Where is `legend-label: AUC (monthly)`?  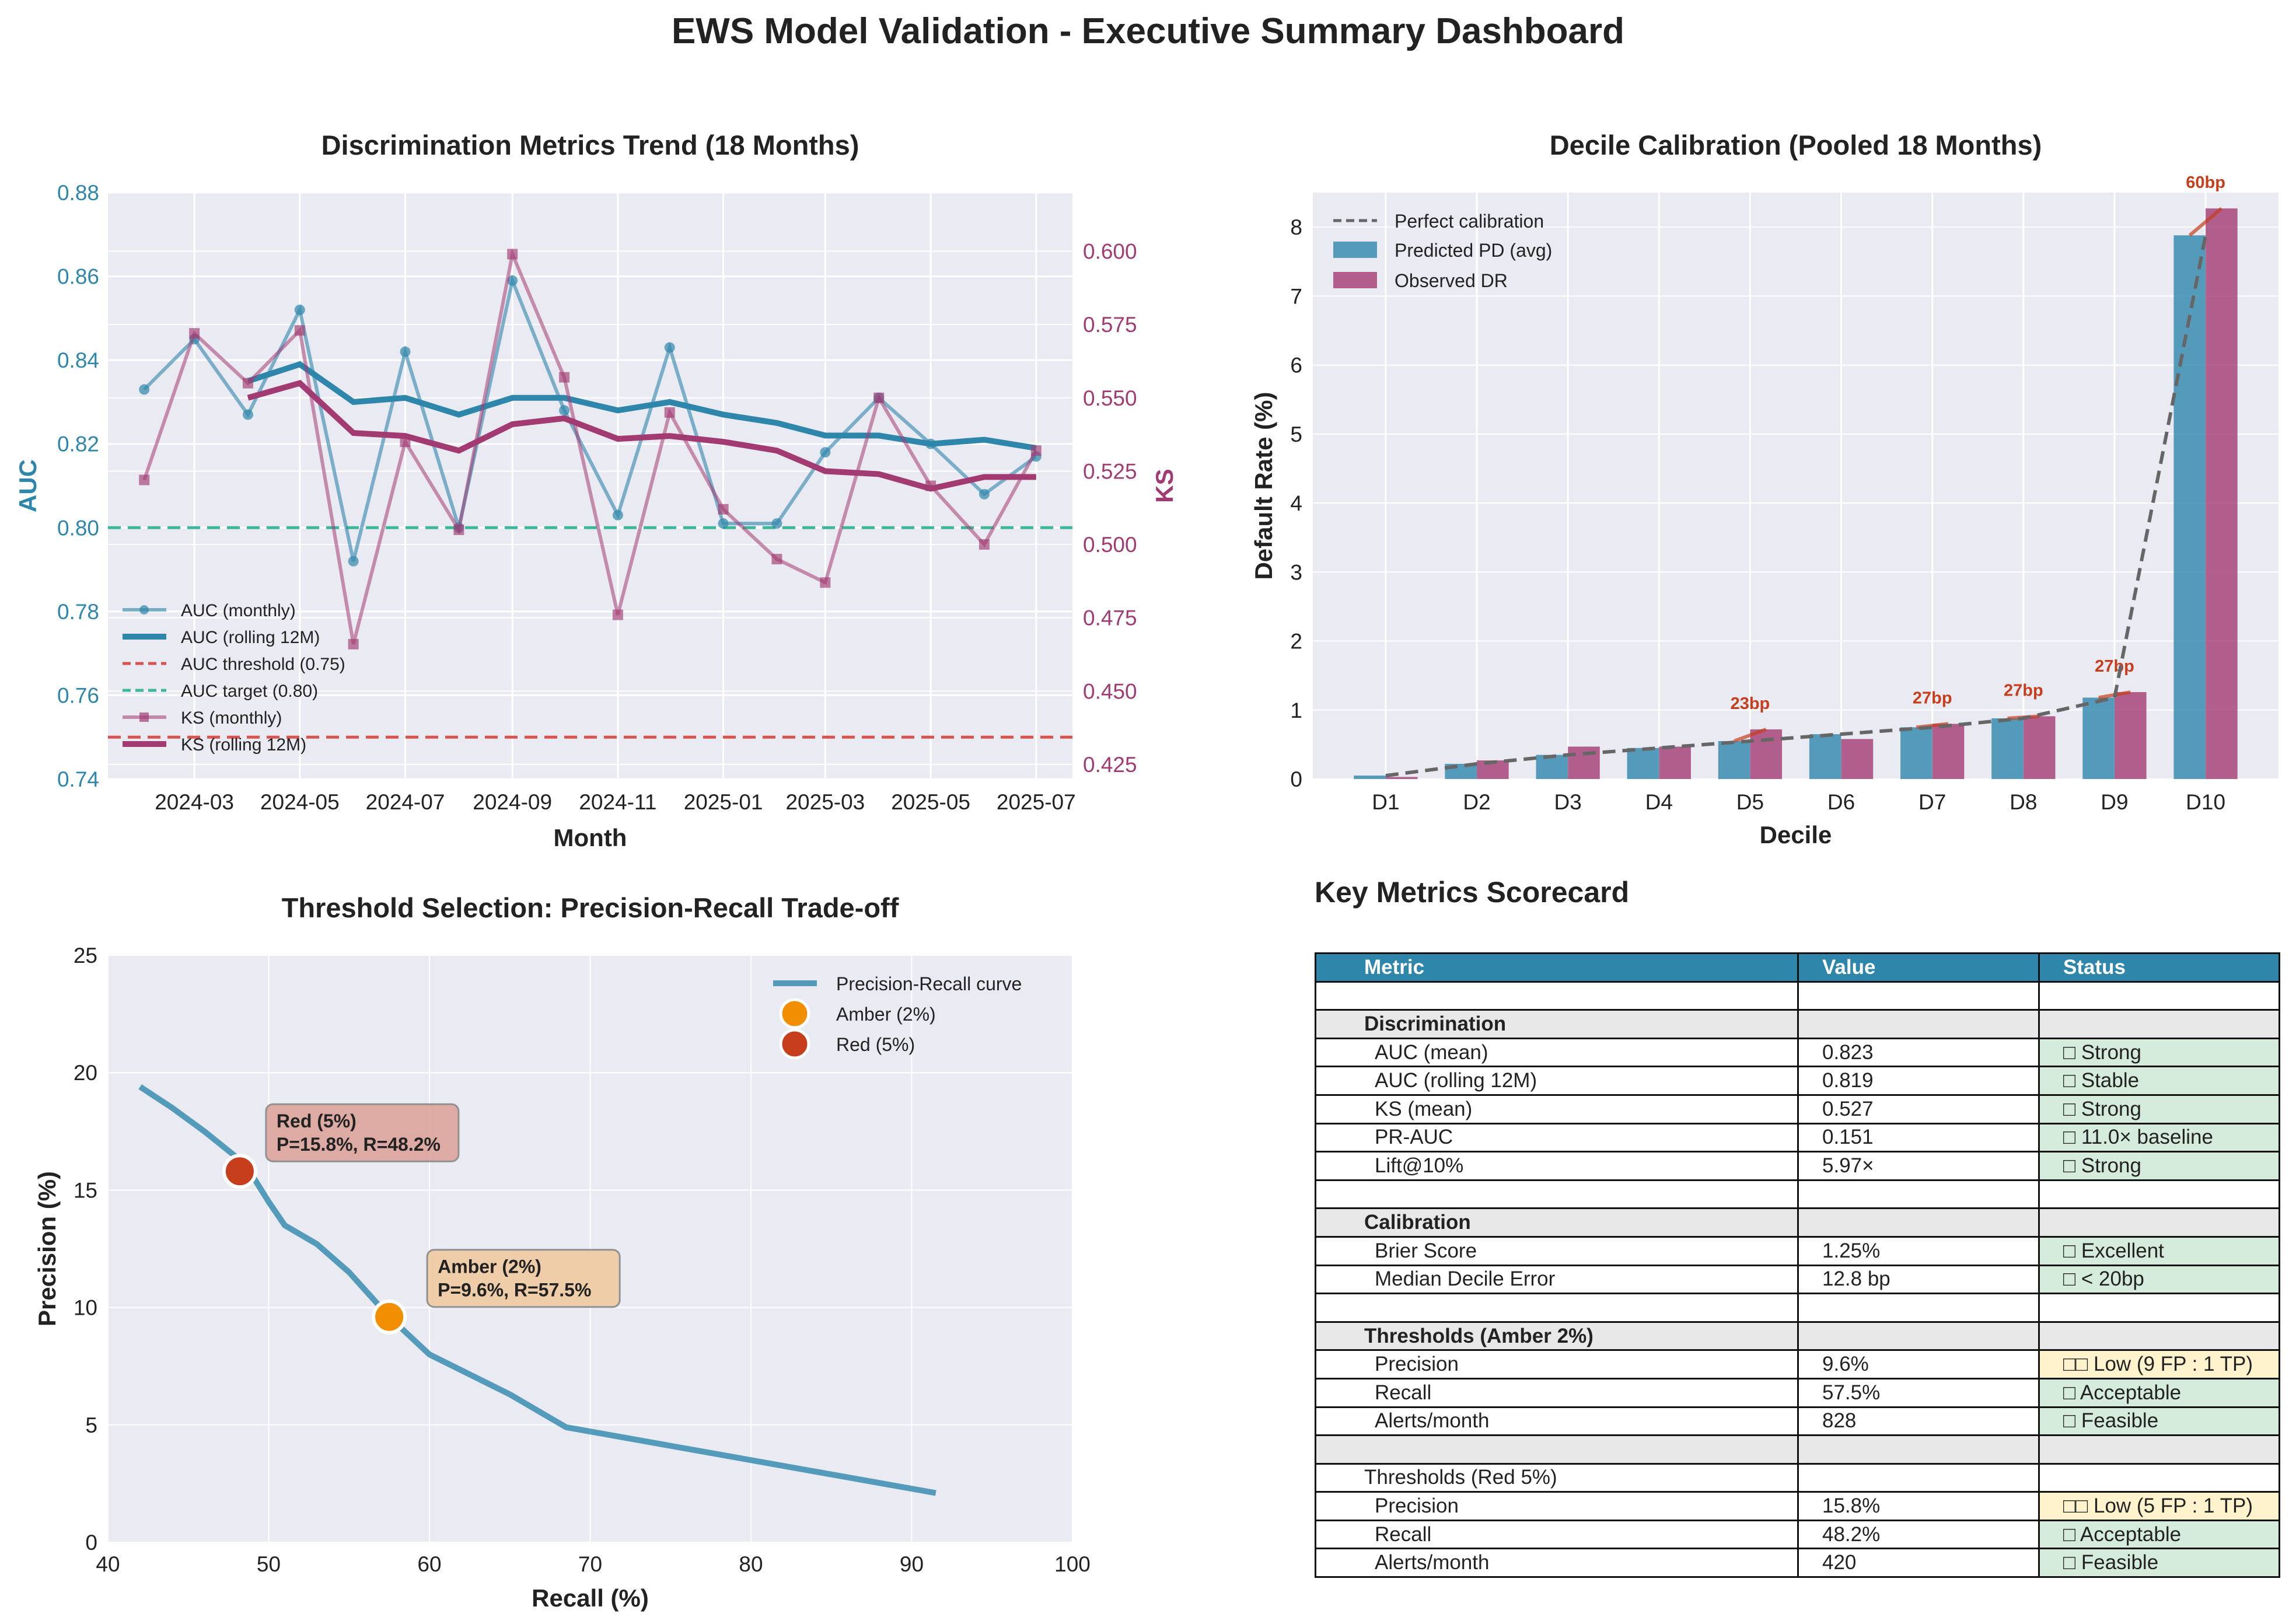
legend-label: AUC (monthly) is located at coordinates (239, 610).